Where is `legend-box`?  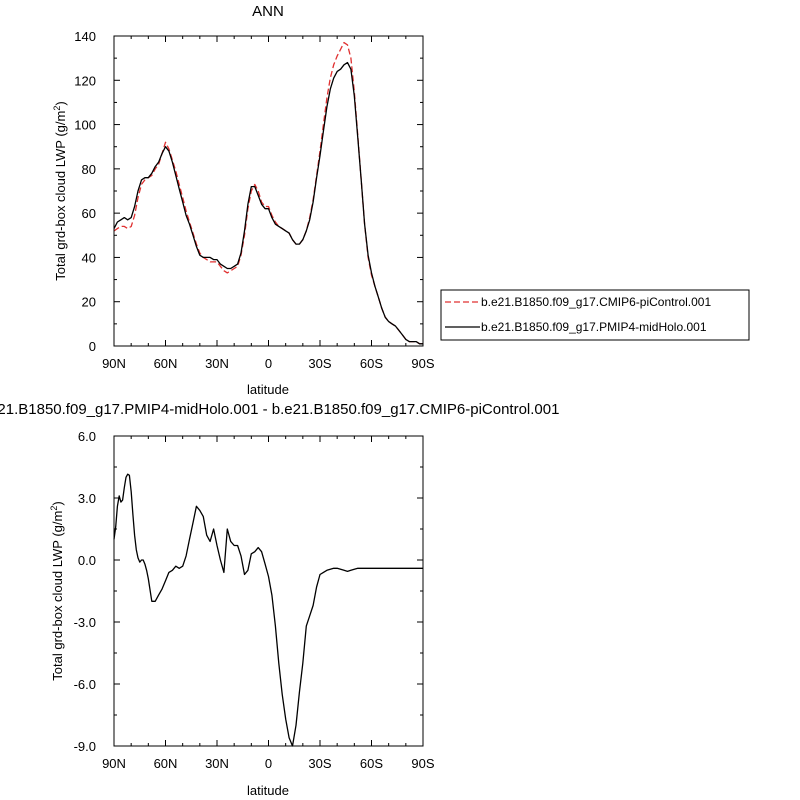 legend-box is located at coordinates (595, 315).